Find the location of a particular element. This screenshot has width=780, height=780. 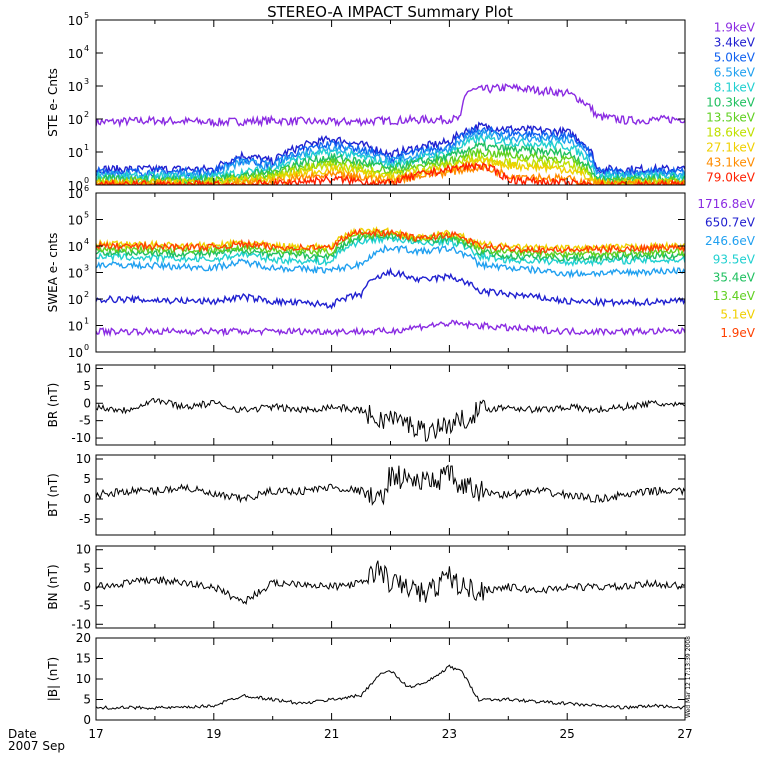

legend-entry: 246.6eV is located at coordinates (730, 241).